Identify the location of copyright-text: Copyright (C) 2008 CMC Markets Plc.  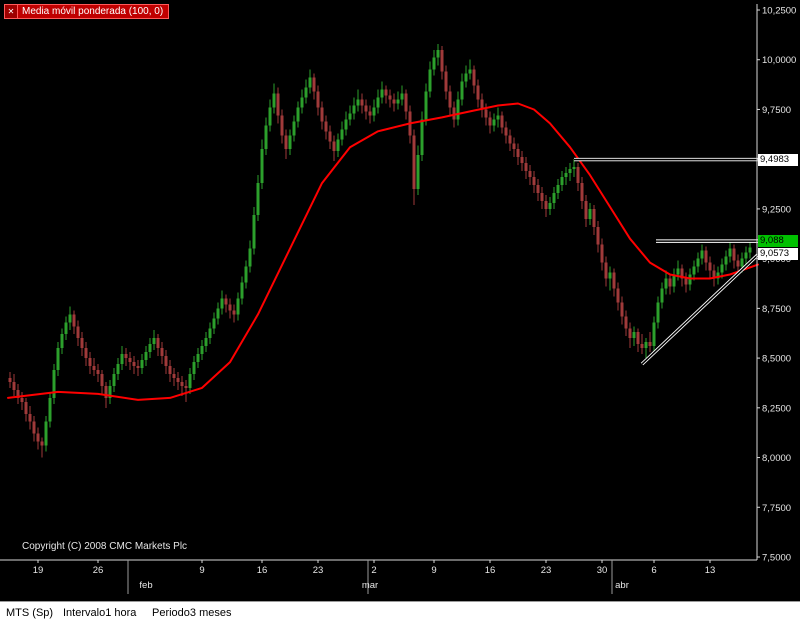
(105, 546).